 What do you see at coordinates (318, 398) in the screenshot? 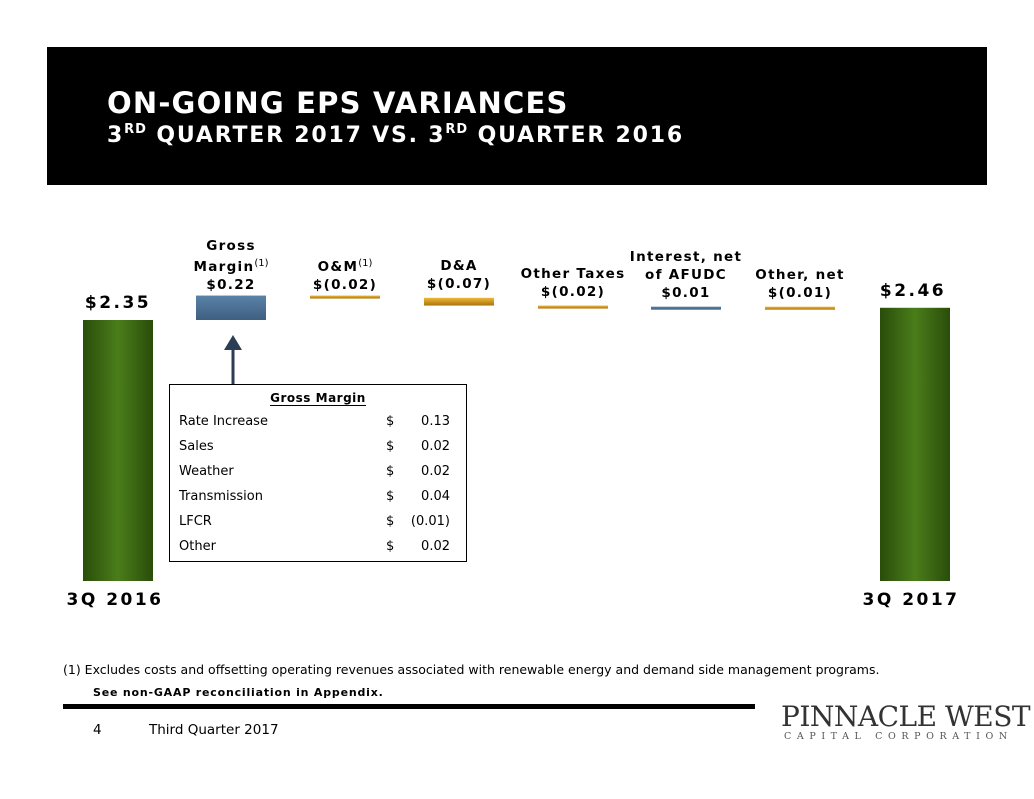
I see `gross-margin-box-title: Gross Margin` at bounding box center [318, 398].